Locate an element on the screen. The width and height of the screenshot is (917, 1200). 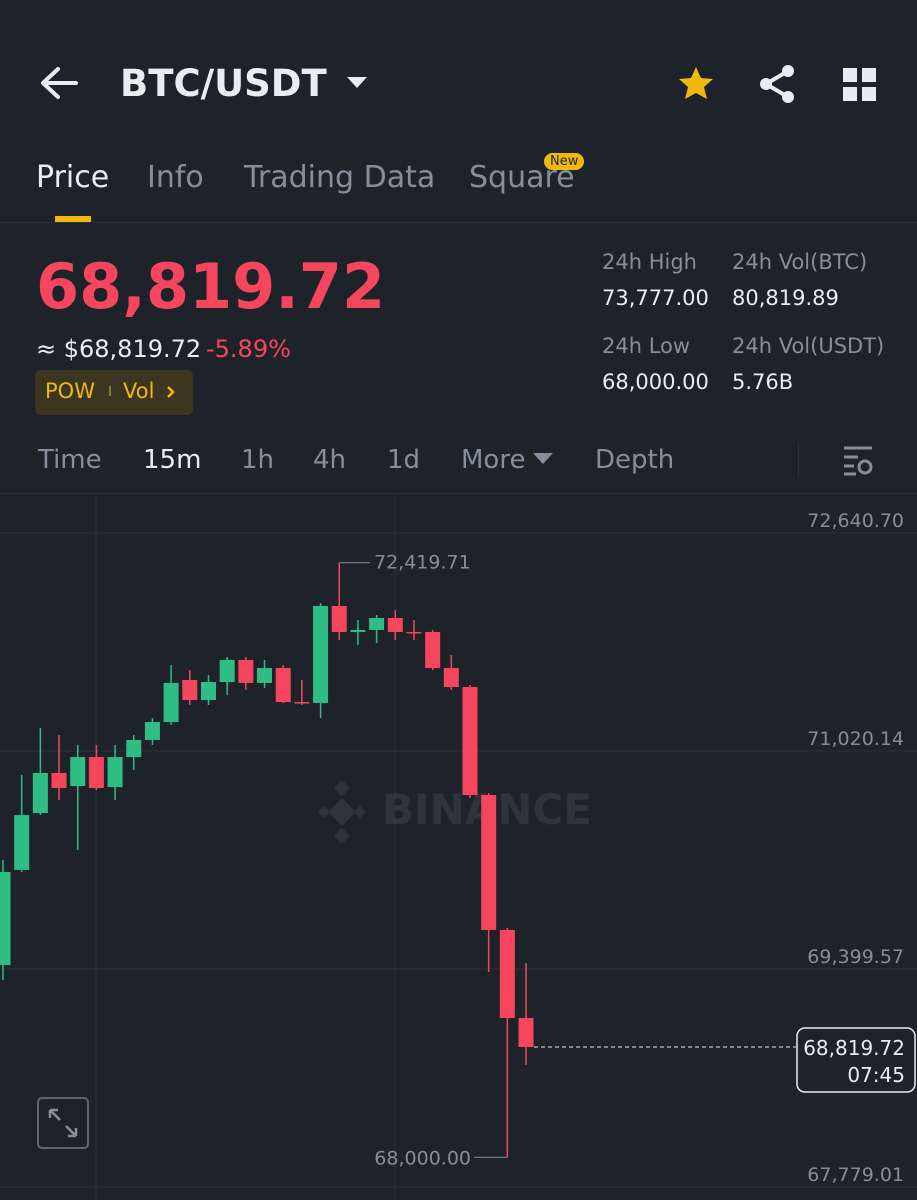
tag-chevron is located at coordinates (171, 392).